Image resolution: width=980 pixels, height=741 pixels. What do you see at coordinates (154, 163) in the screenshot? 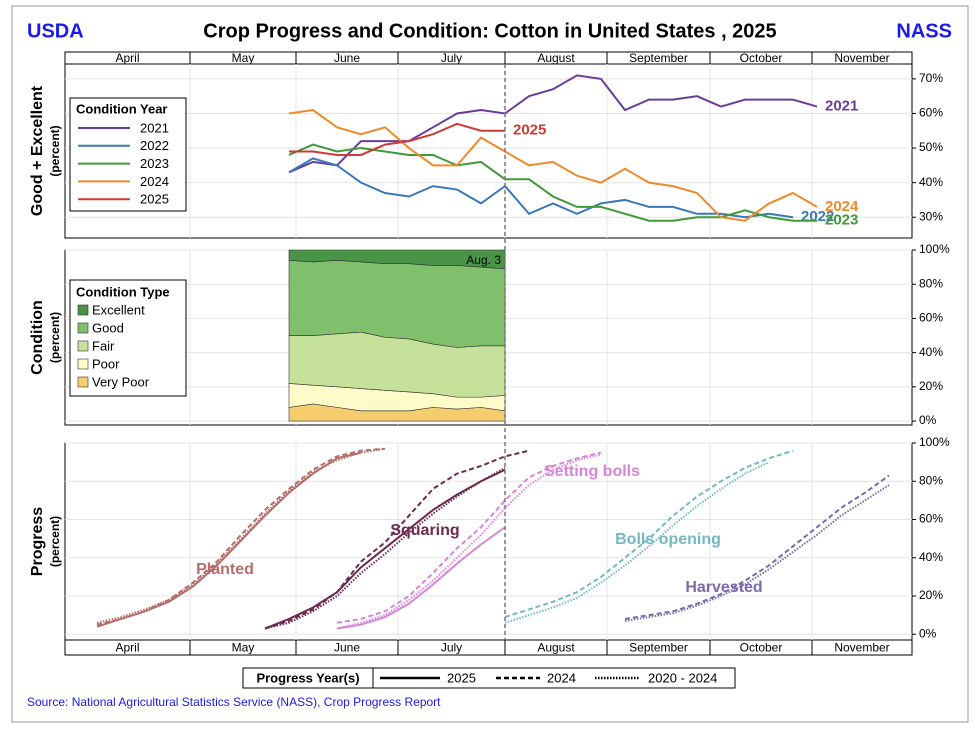
I see `legend-label: 2023` at bounding box center [154, 163].